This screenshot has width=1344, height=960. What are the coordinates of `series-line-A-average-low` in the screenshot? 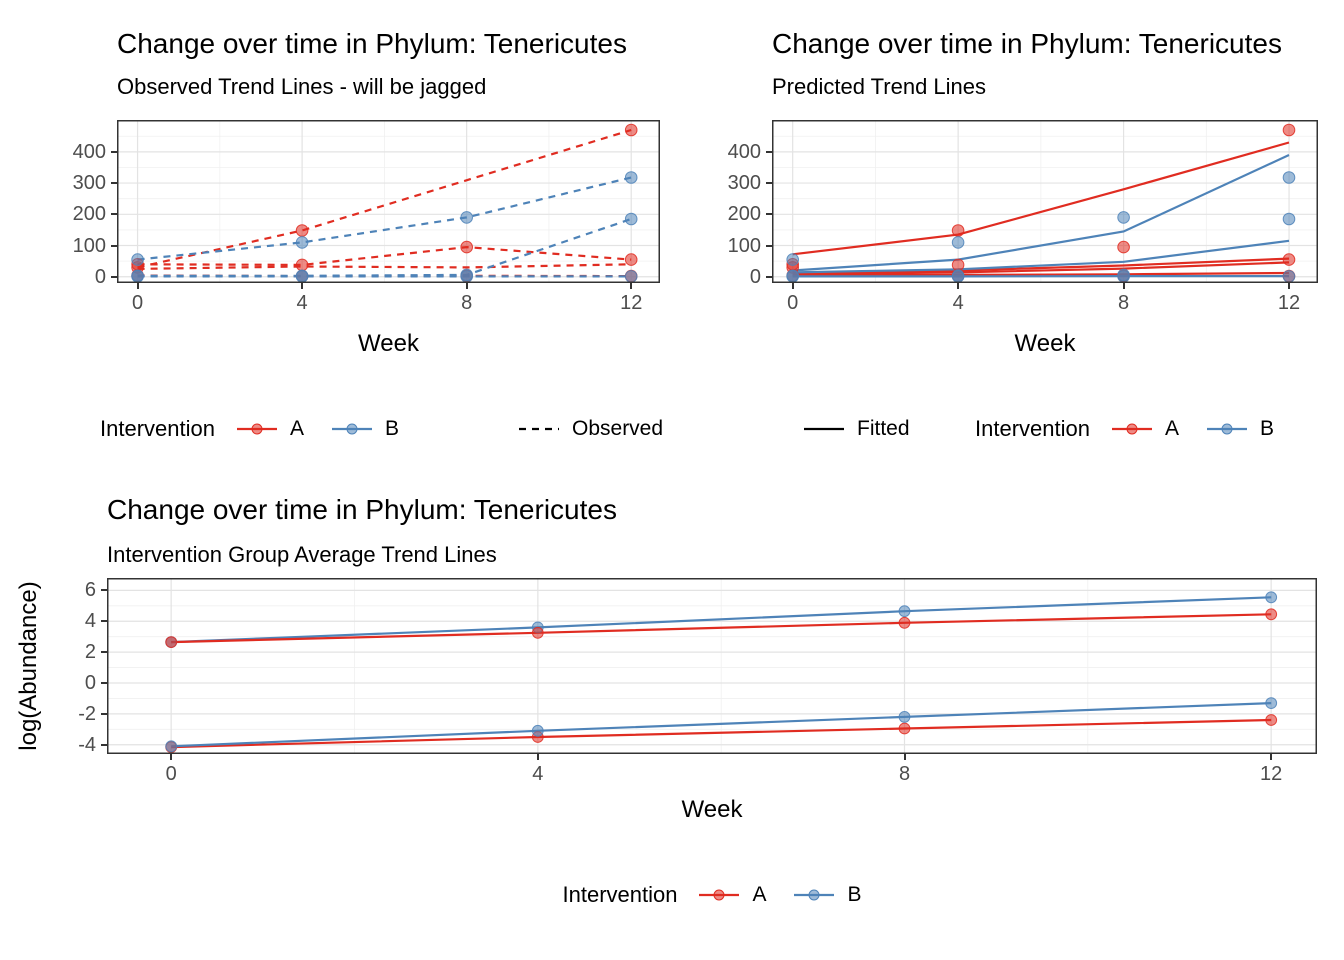 It's located at (721, 733).